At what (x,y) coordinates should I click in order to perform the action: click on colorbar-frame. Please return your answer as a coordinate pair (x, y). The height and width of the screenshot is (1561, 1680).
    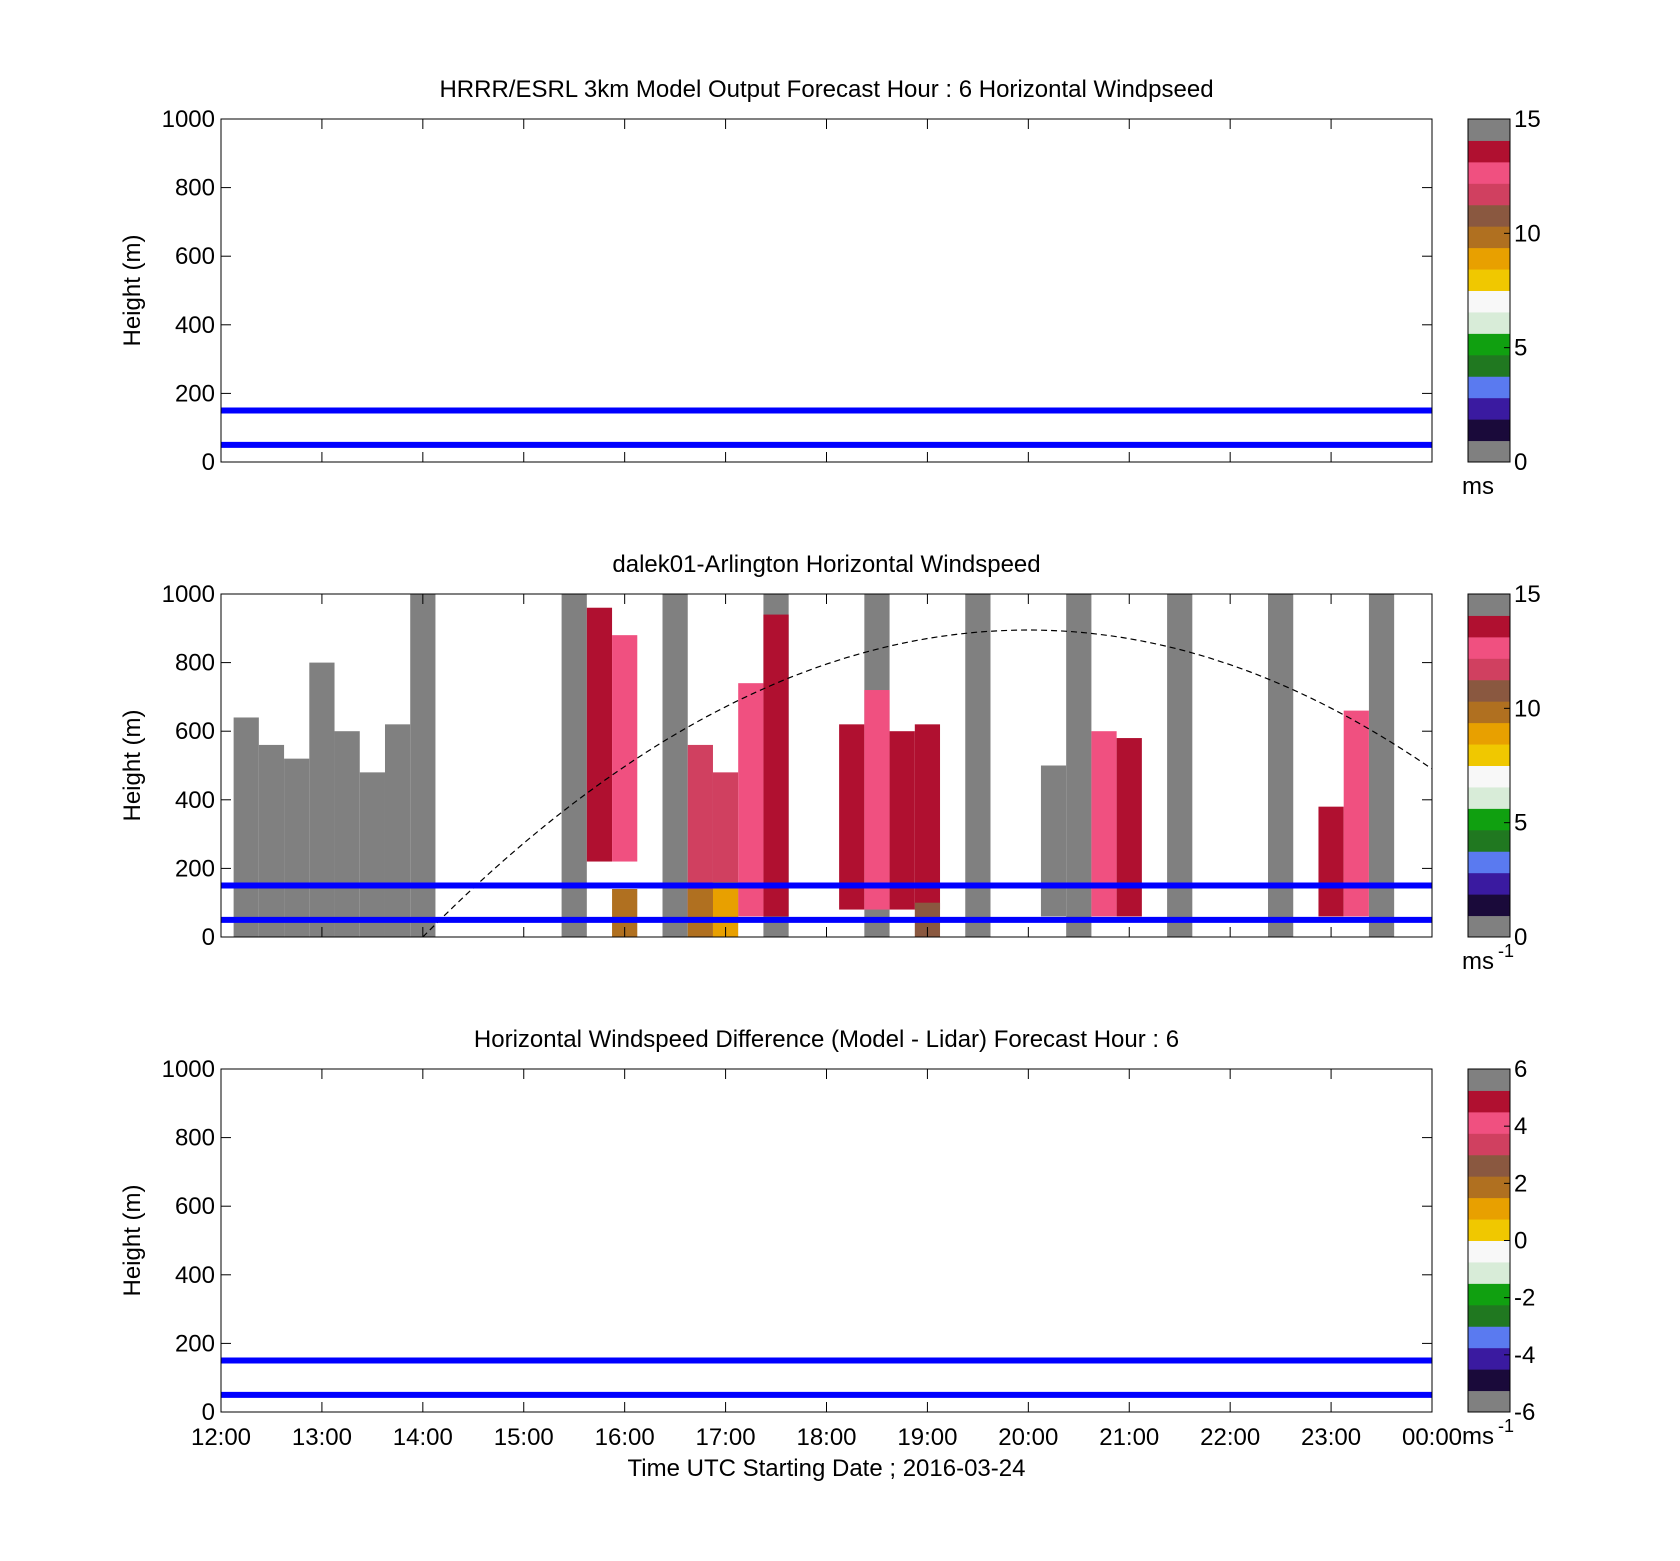
    Looking at the image, I should click on (1489, 765).